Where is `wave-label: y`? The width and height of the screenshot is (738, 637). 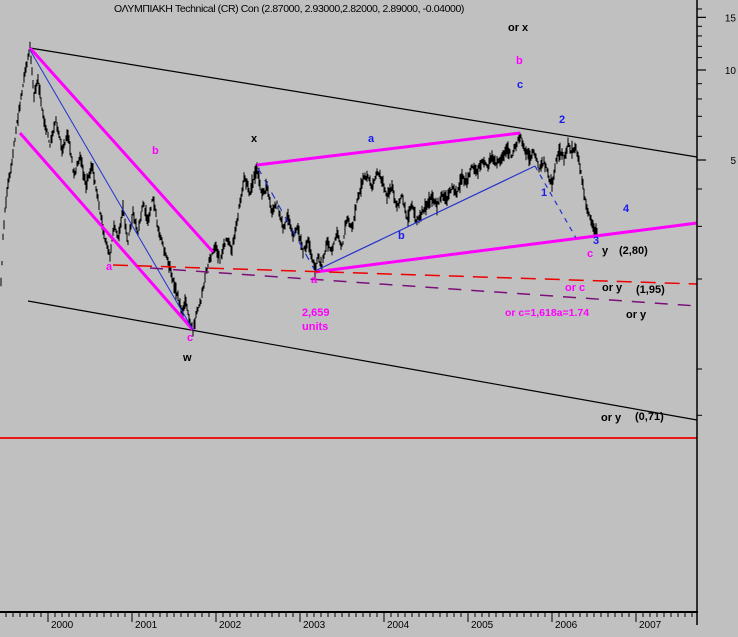 wave-label: y is located at coordinates (605, 251).